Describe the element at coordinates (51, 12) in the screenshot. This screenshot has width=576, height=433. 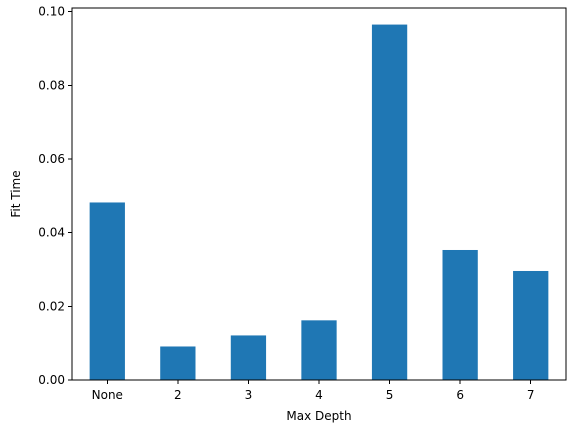
I see `y-tick-label: 0.10` at that location.